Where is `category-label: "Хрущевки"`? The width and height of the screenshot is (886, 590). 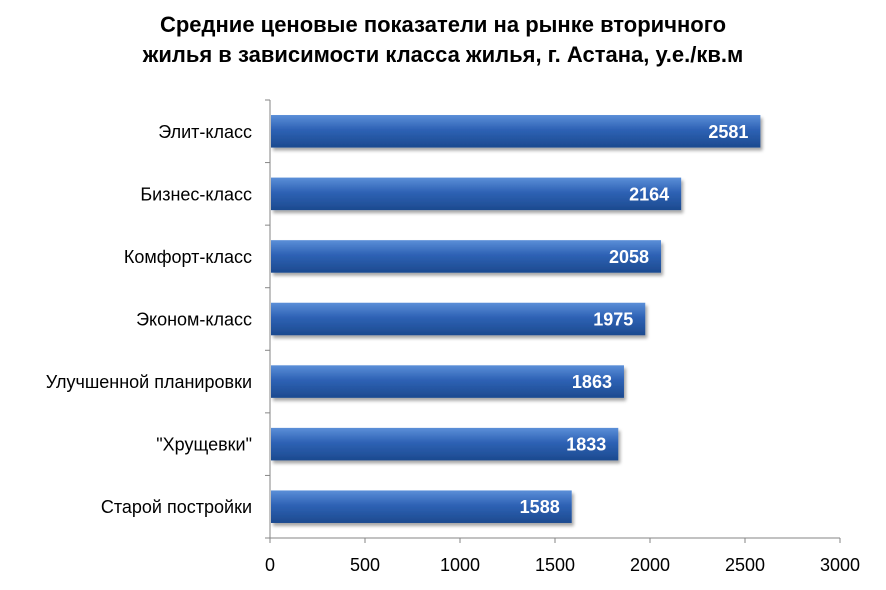
category-label: "Хрущевки" is located at coordinates (204, 445).